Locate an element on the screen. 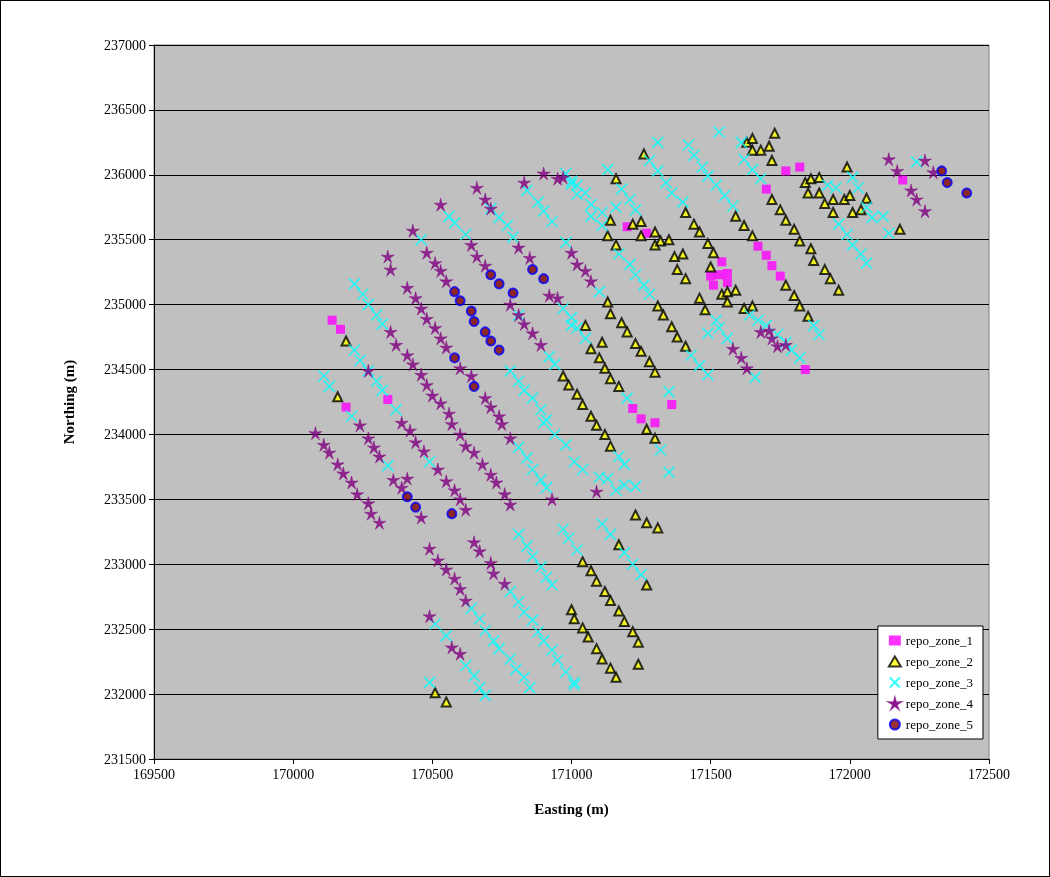  y-axis-title: Northing (m) is located at coordinates (69, 402).